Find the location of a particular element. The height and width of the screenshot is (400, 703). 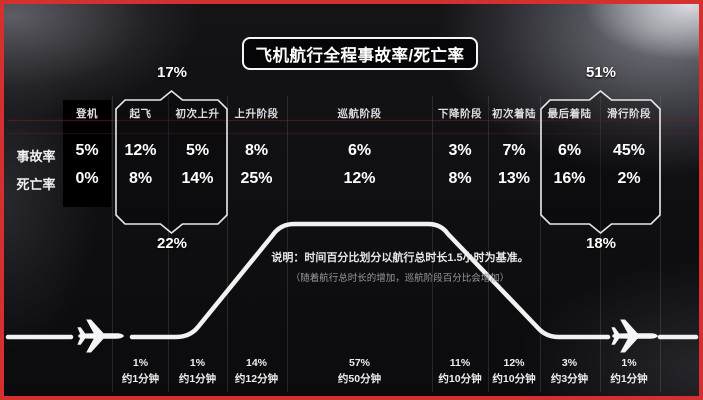

row-label-death-rate: 死亡率 is located at coordinates (36, 184).